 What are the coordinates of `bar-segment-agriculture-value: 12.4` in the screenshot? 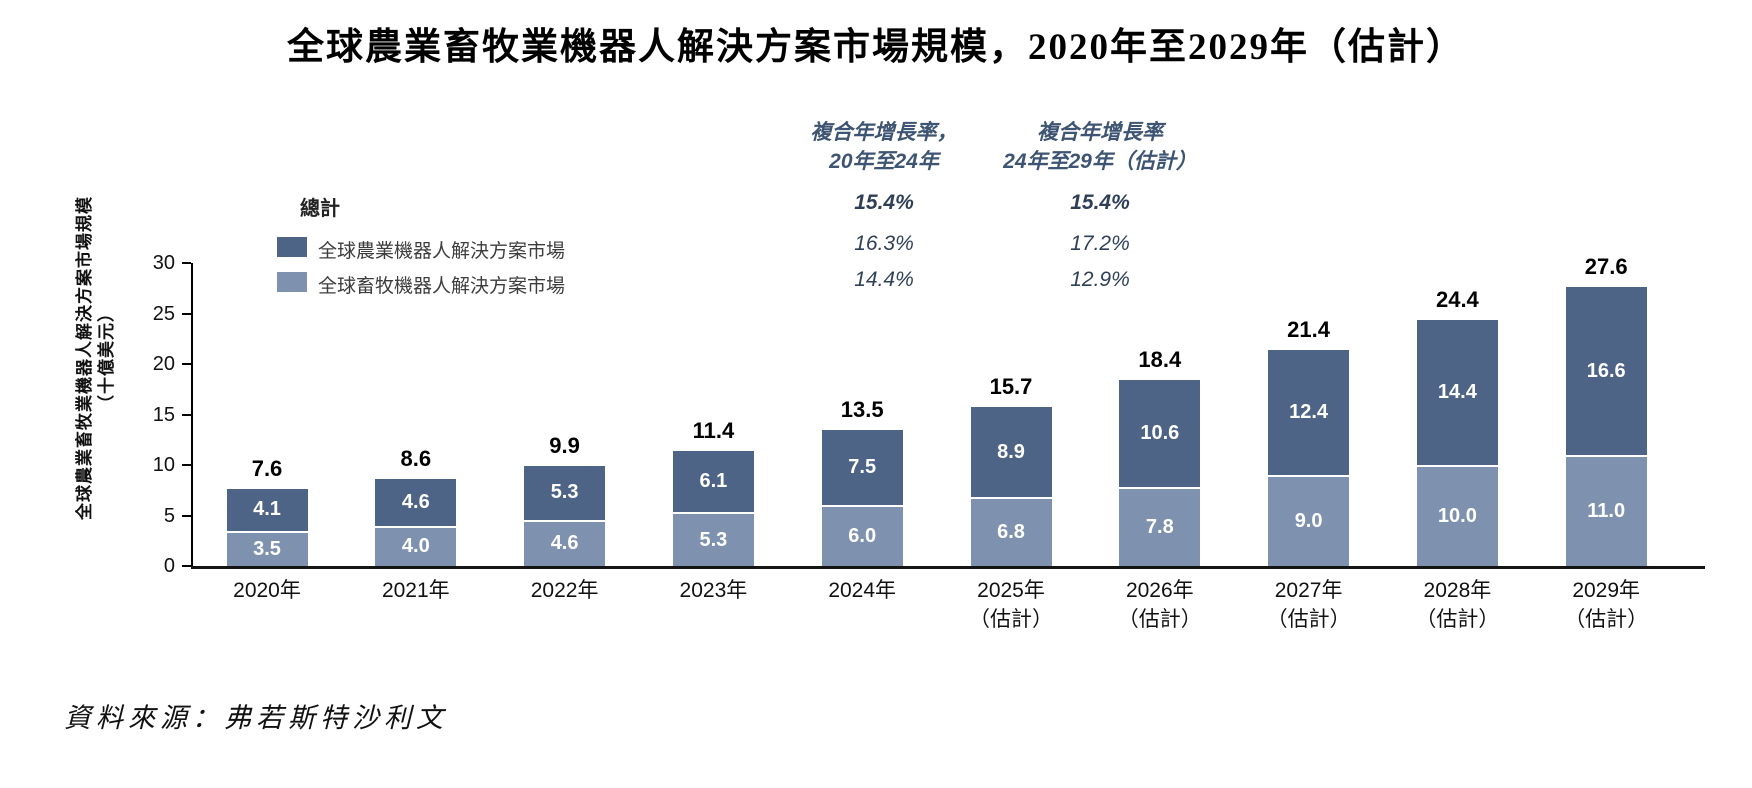 It's located at (1309, 411).